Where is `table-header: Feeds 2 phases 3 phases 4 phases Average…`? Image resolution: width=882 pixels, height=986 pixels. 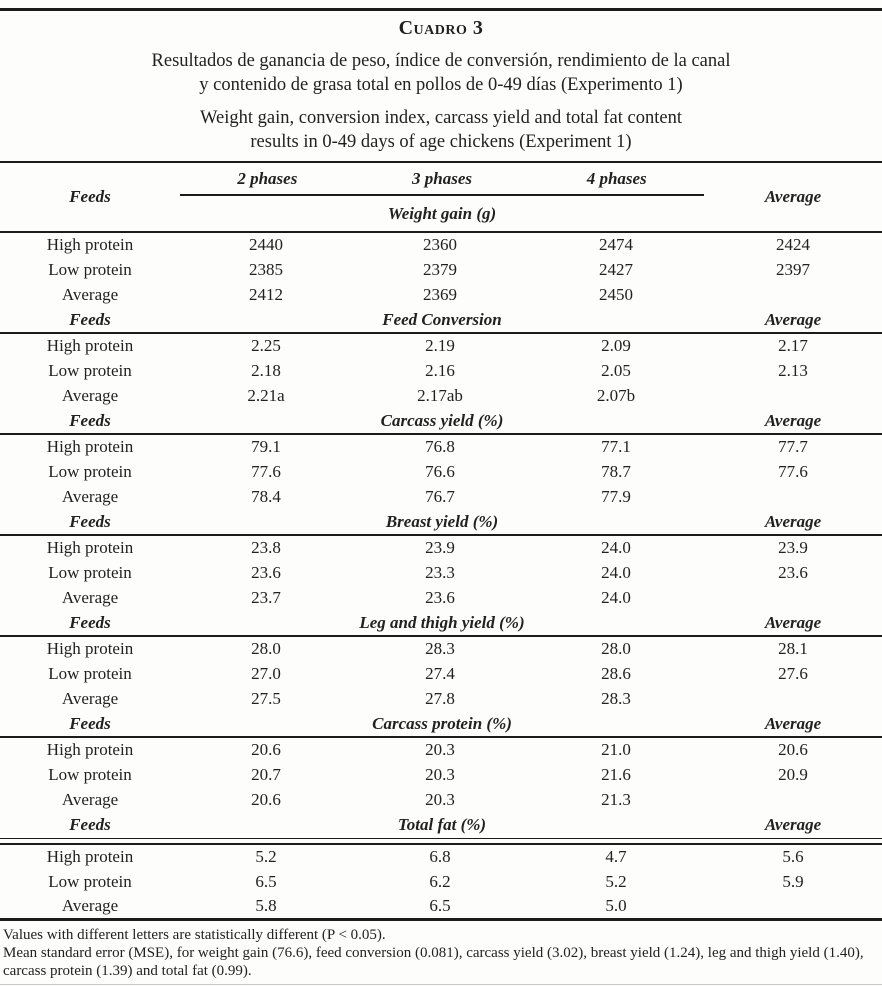
table-header: Feeds 2 phases 3 phases 4 phases Average… is located at coordinates (441, 197).